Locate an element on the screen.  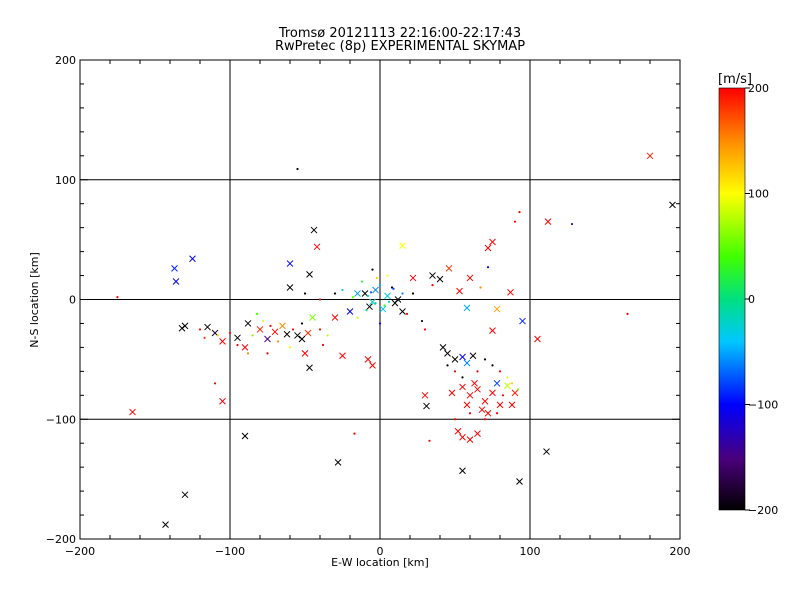
y-tick-label: −200 is located at coordinates (61, 539).